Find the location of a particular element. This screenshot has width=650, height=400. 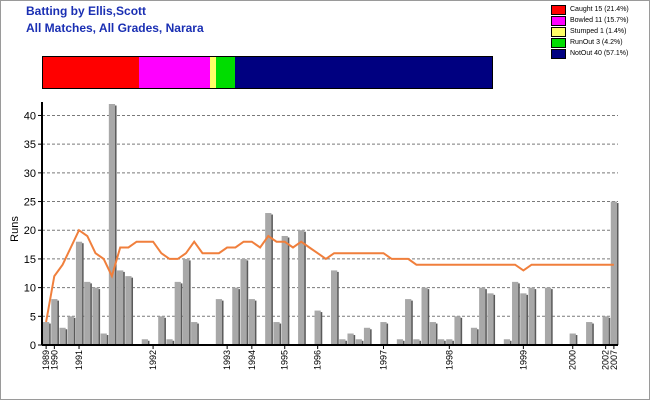

x-tick-label: 1997 is located at coordinates (384, 360).